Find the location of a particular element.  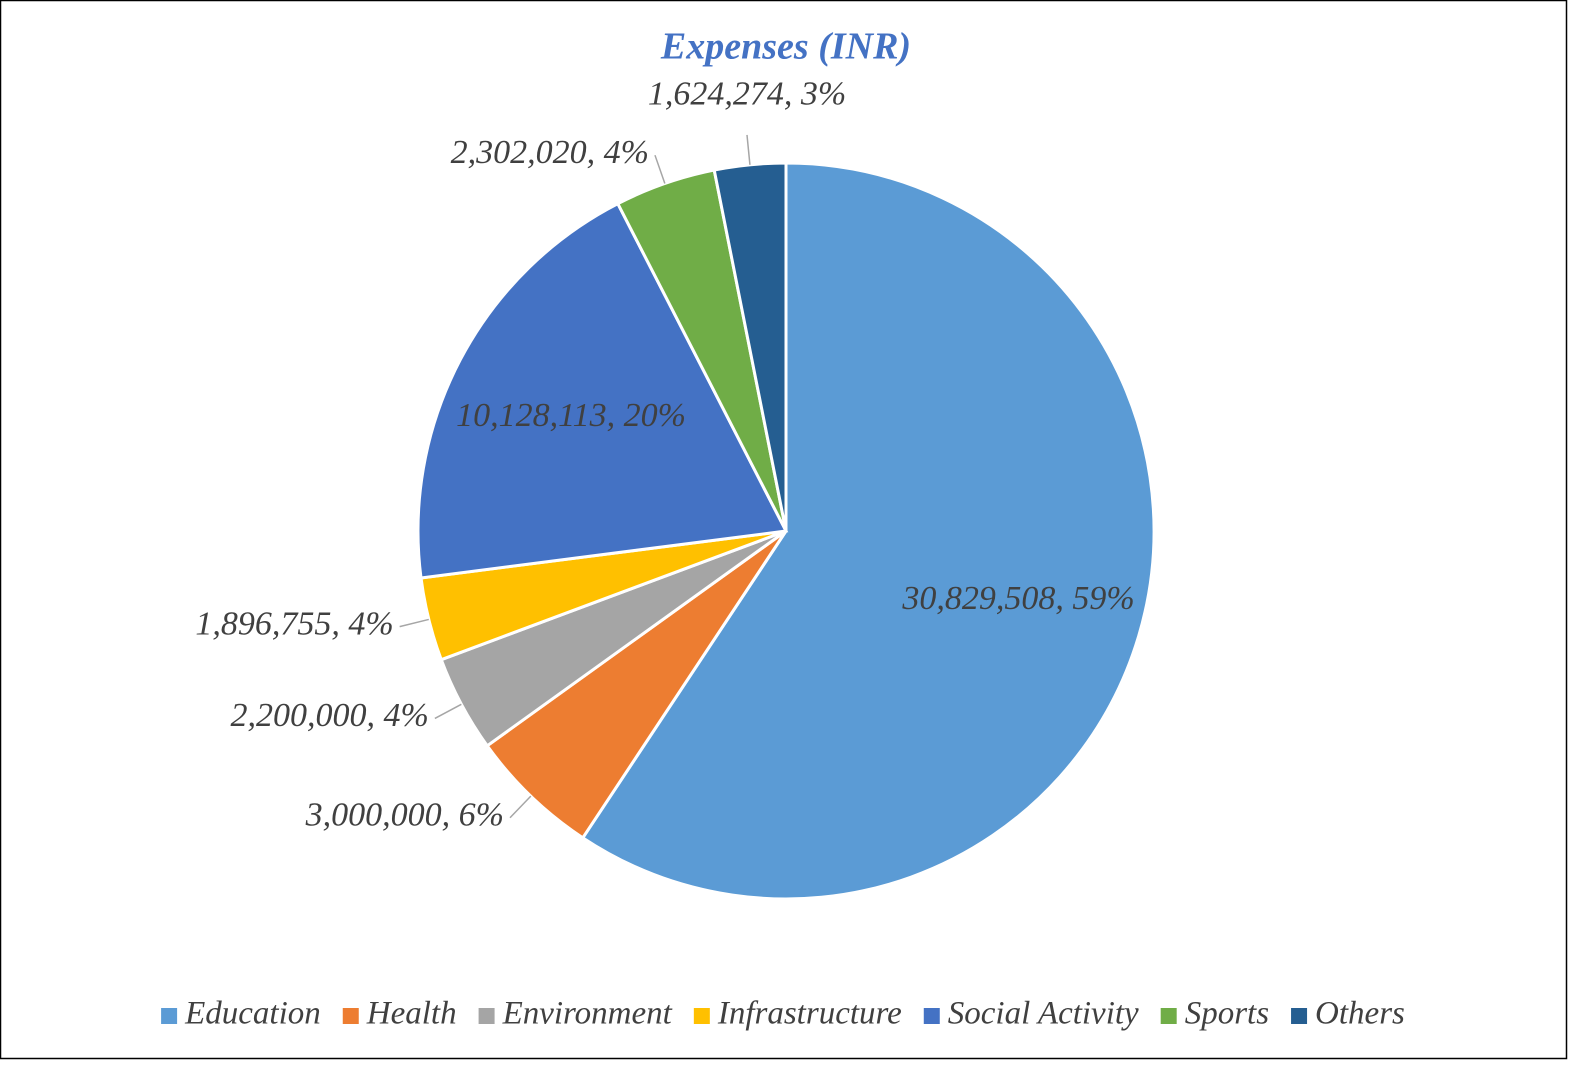

chart-title: Expenses (INR) is located at coordinates (785, 47).